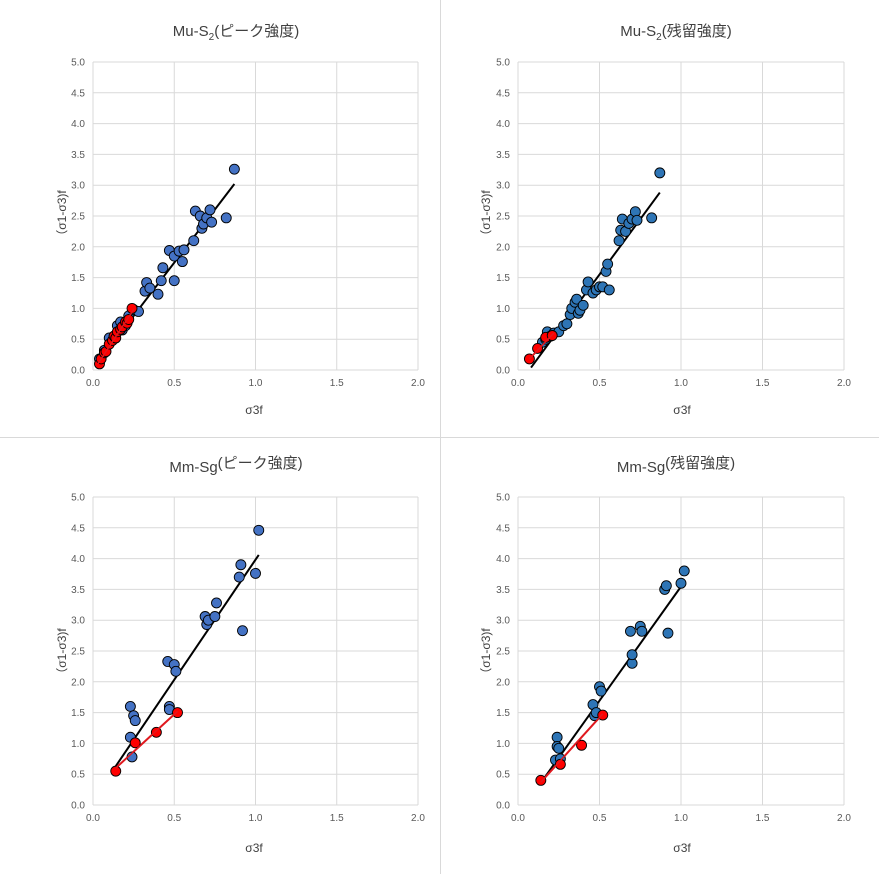 Image resolution: width=879 pixels, height=874 pixels. What do you see at coordinates (439, 437) in the screenshot?
I see `horizontal-divider` at bounding box center [439, 437].